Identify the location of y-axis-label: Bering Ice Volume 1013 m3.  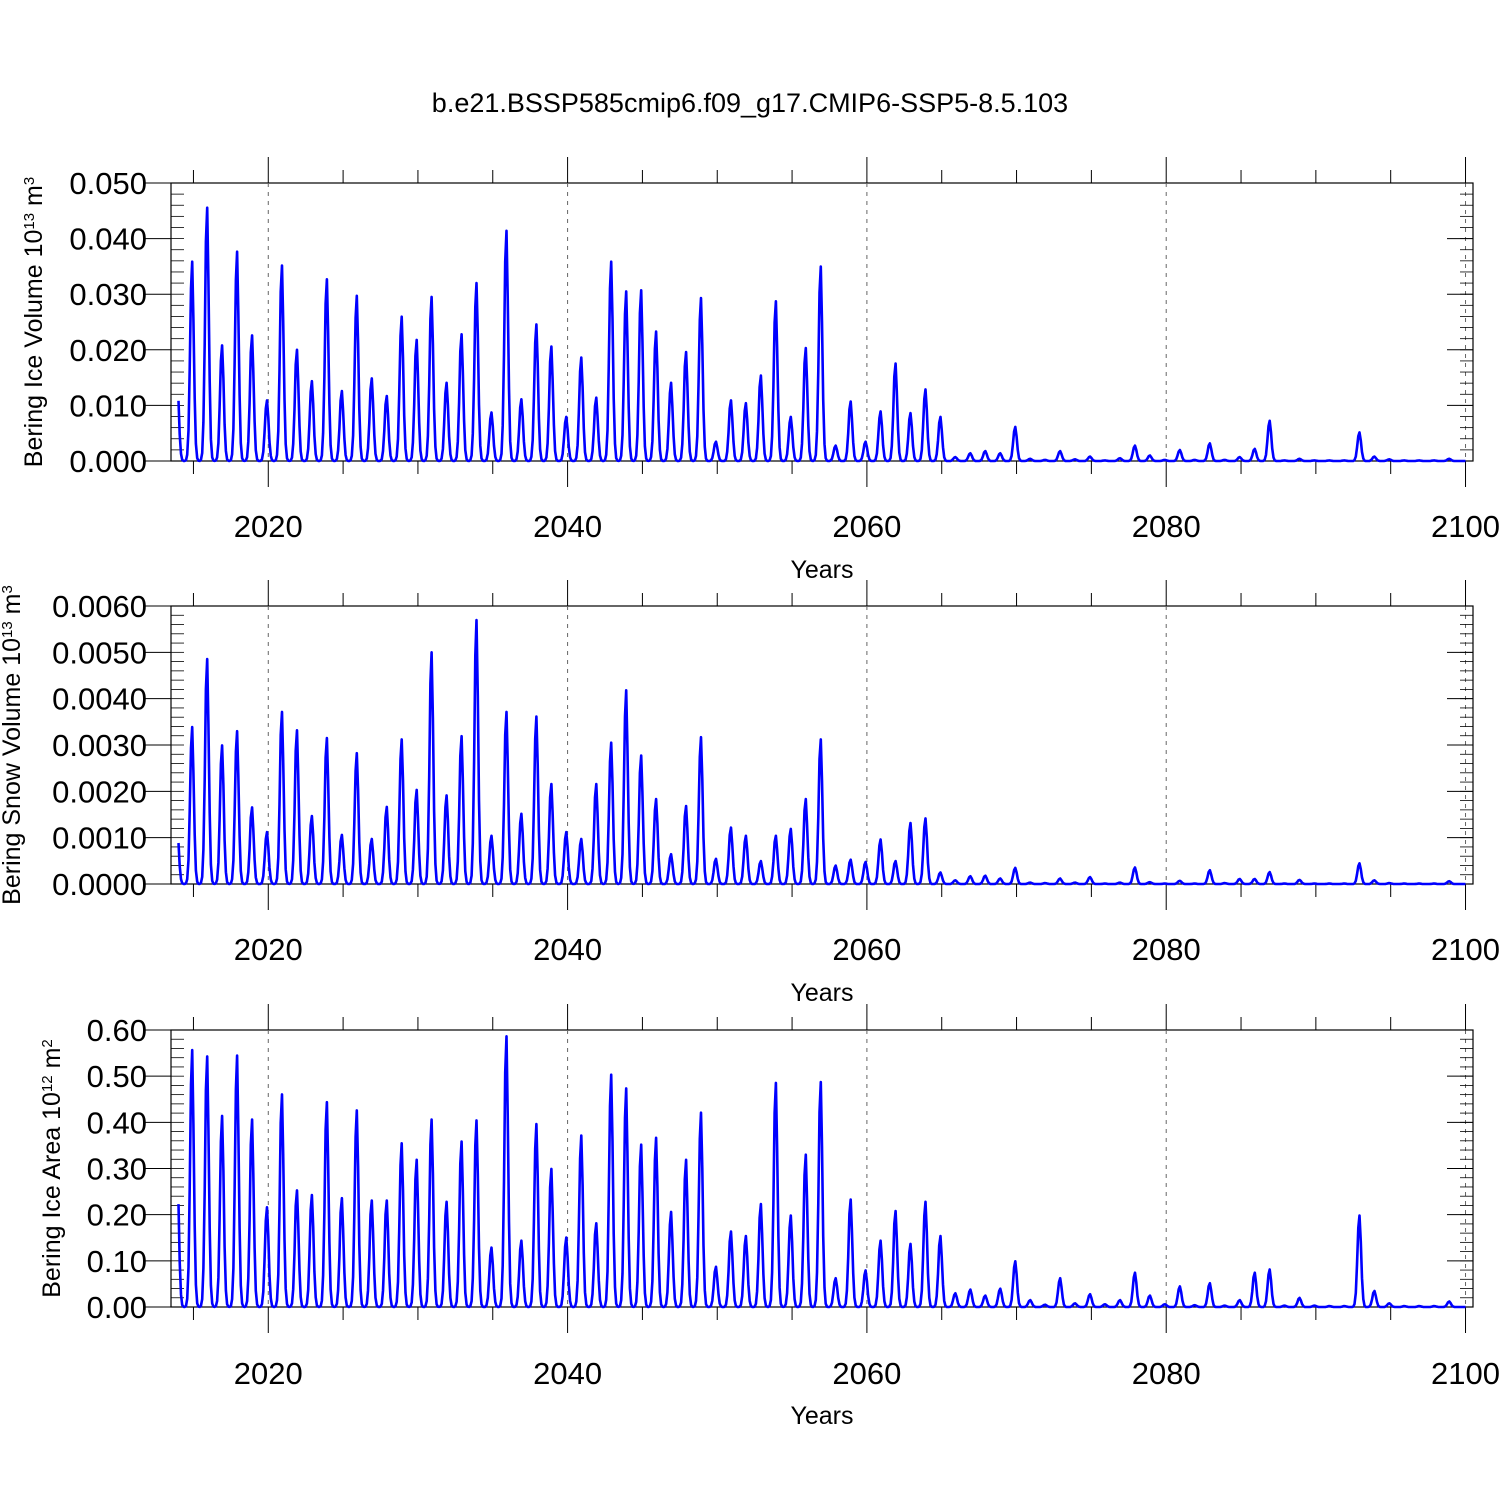
(34, 322).